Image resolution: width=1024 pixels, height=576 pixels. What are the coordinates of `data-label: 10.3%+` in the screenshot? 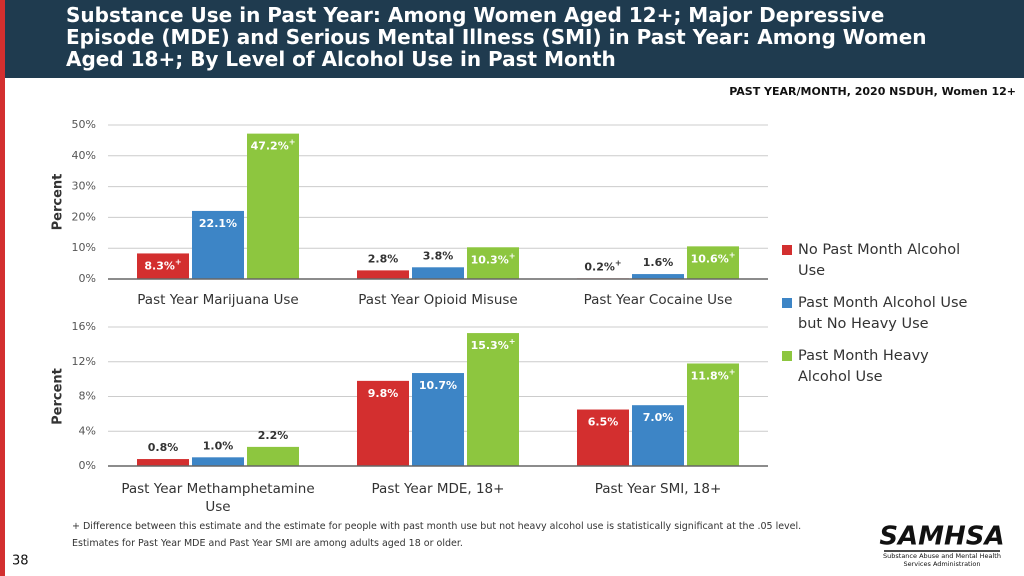 It's located at (493, 258).